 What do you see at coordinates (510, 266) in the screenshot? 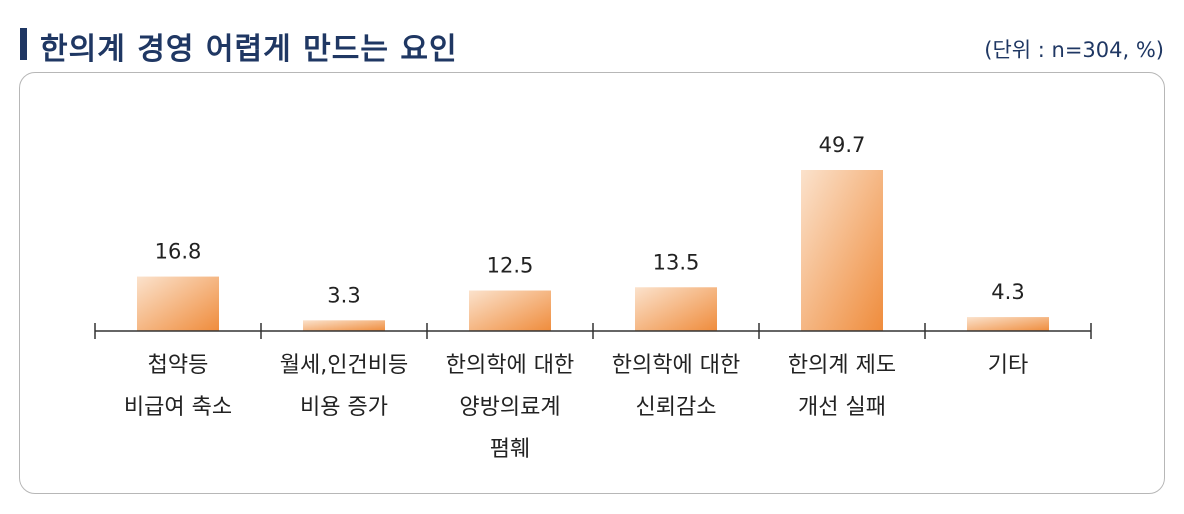
I see `value-label-2: 12.5` at bounding box center [510, 266].